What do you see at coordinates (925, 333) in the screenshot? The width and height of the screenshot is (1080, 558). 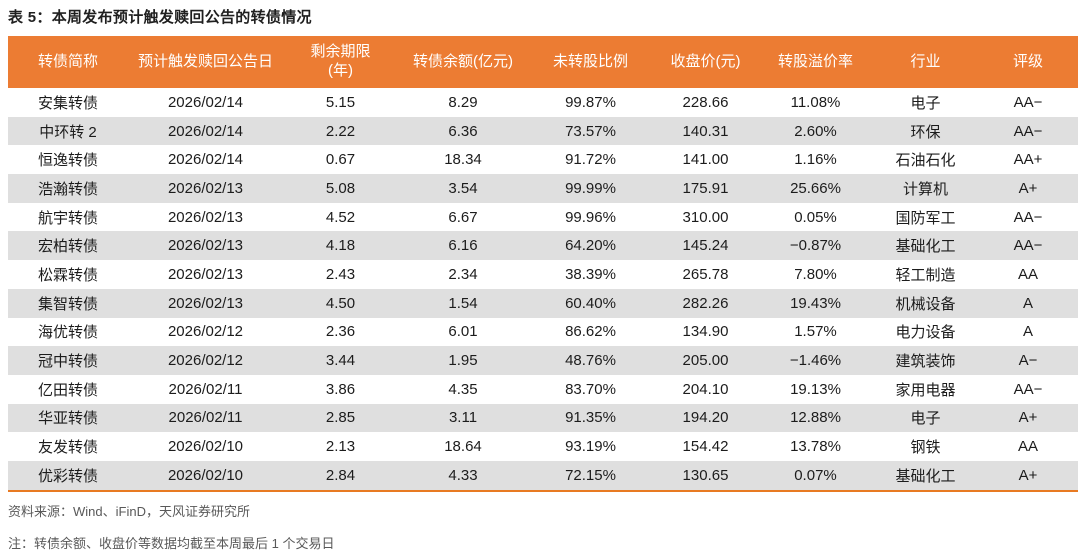 I see `table-cell: 电力设备` at bounding box center [925, 333].